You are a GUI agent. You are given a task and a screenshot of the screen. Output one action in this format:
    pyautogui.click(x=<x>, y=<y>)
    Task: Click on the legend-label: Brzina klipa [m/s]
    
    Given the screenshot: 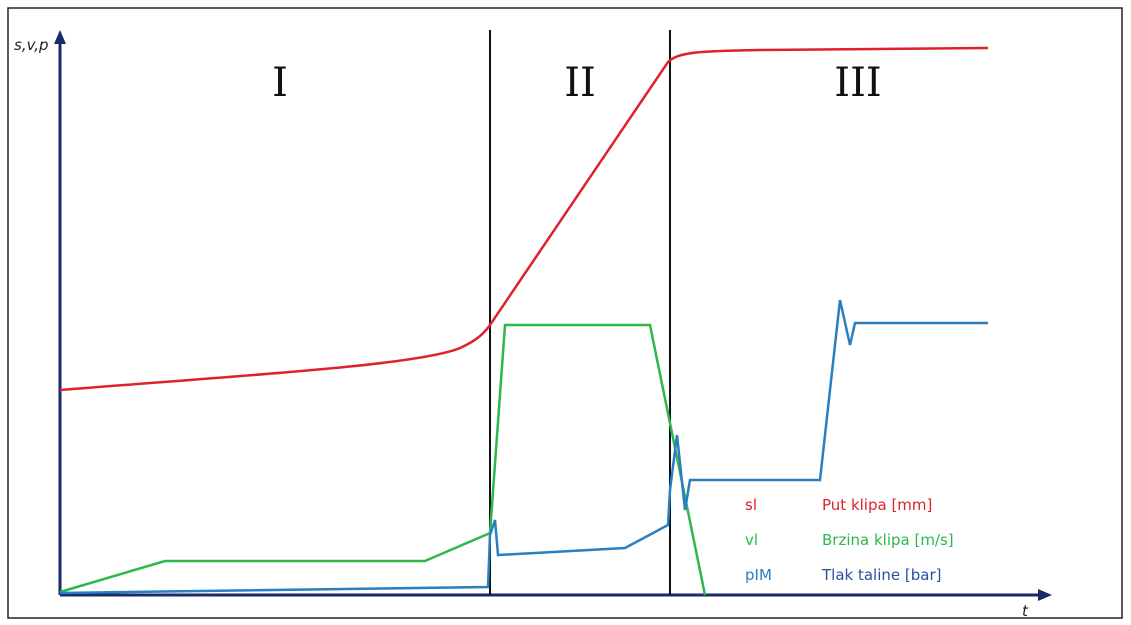 What is the action you would take?
    pyautogui.click(x=888, y=540)
    